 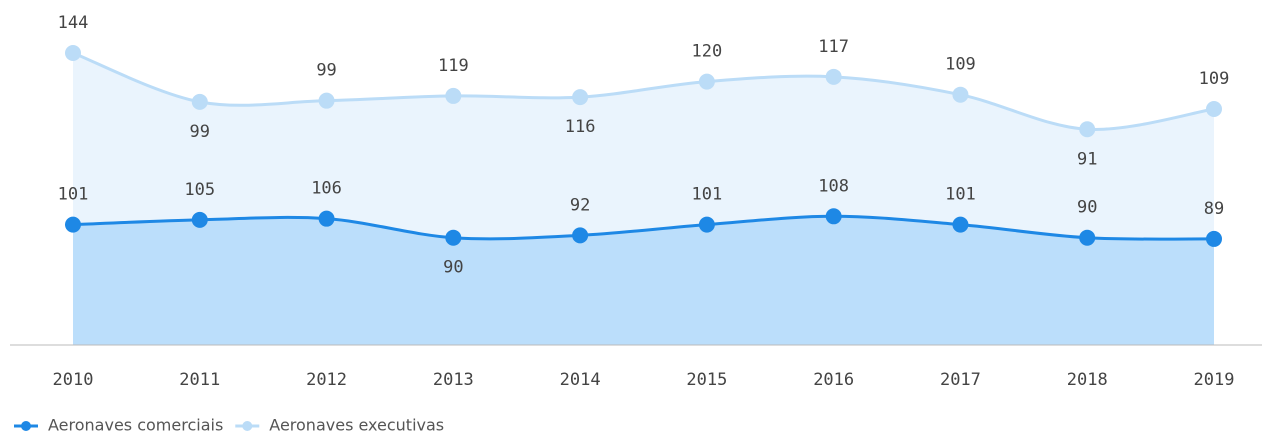 What do you see at coordinates (833, 186) in the screenshot?
I see `value-label: 108` at bounding box center [833, 186].